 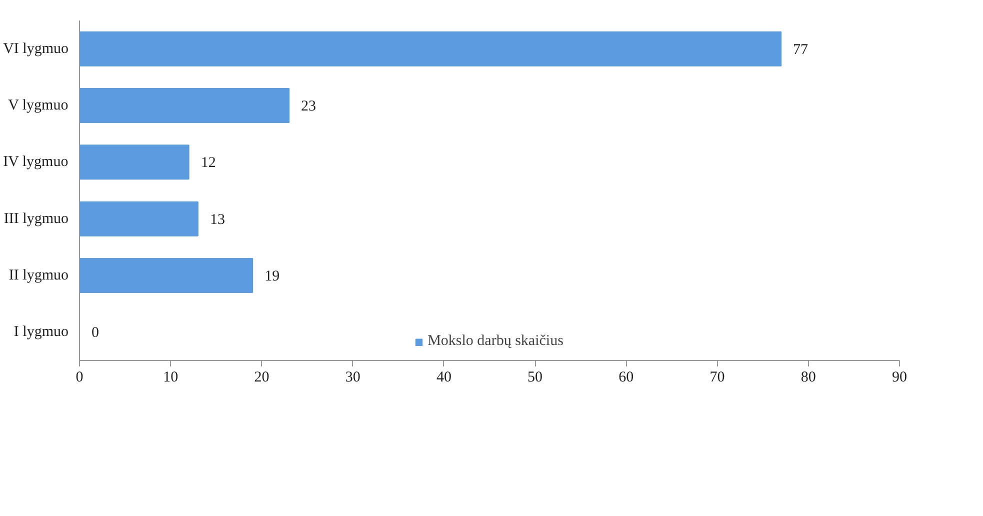 I want to click on x-tick-label: 70, so click(x=717, y=378).